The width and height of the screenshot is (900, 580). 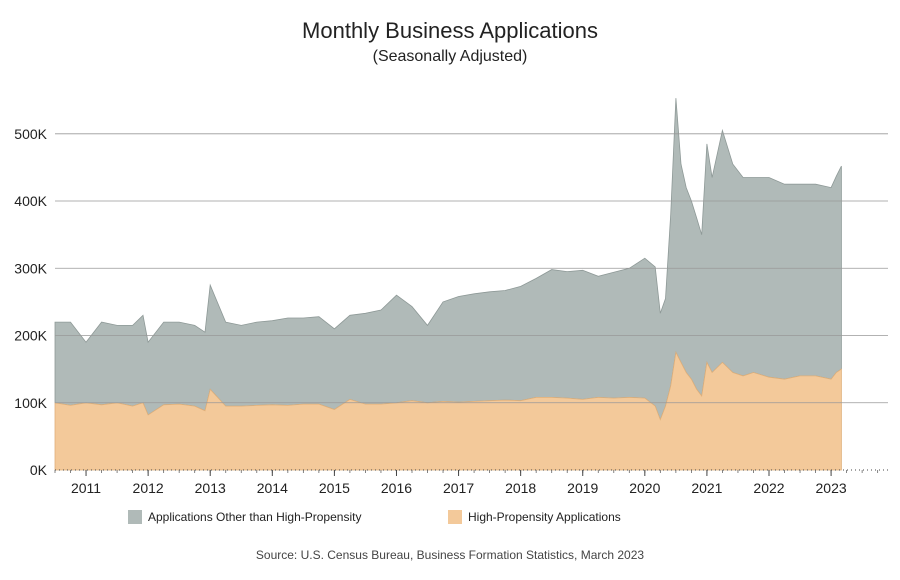 I want to click on legend-swatch-other, so click(x=135, y=517).